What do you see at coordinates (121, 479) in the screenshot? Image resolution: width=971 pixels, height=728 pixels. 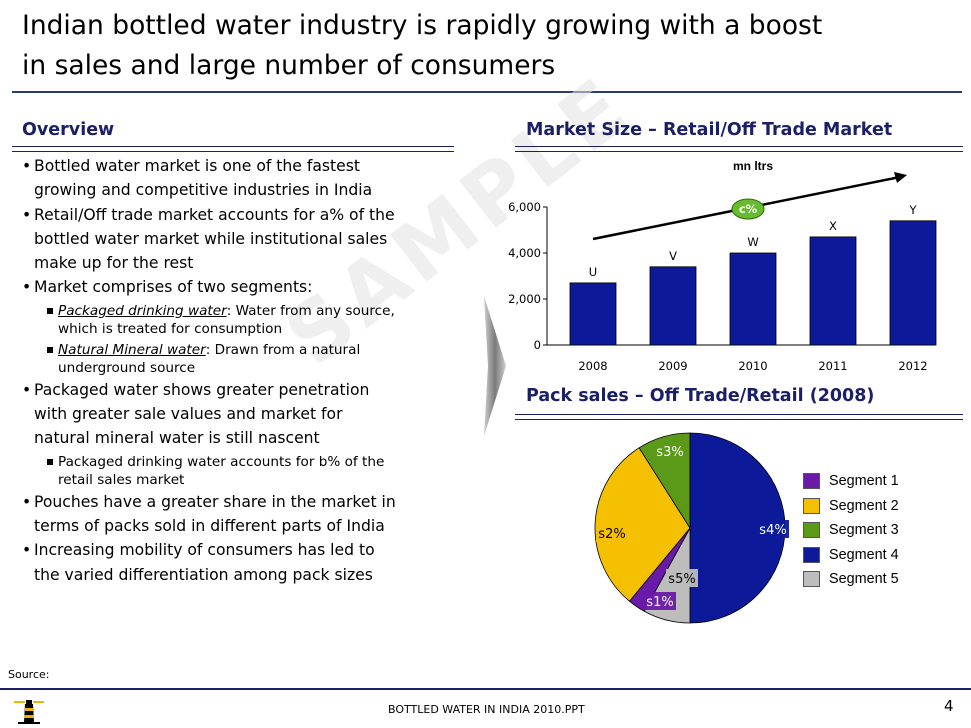 I see `bullet-text: retail sales market` at bounding box center [121, 479].